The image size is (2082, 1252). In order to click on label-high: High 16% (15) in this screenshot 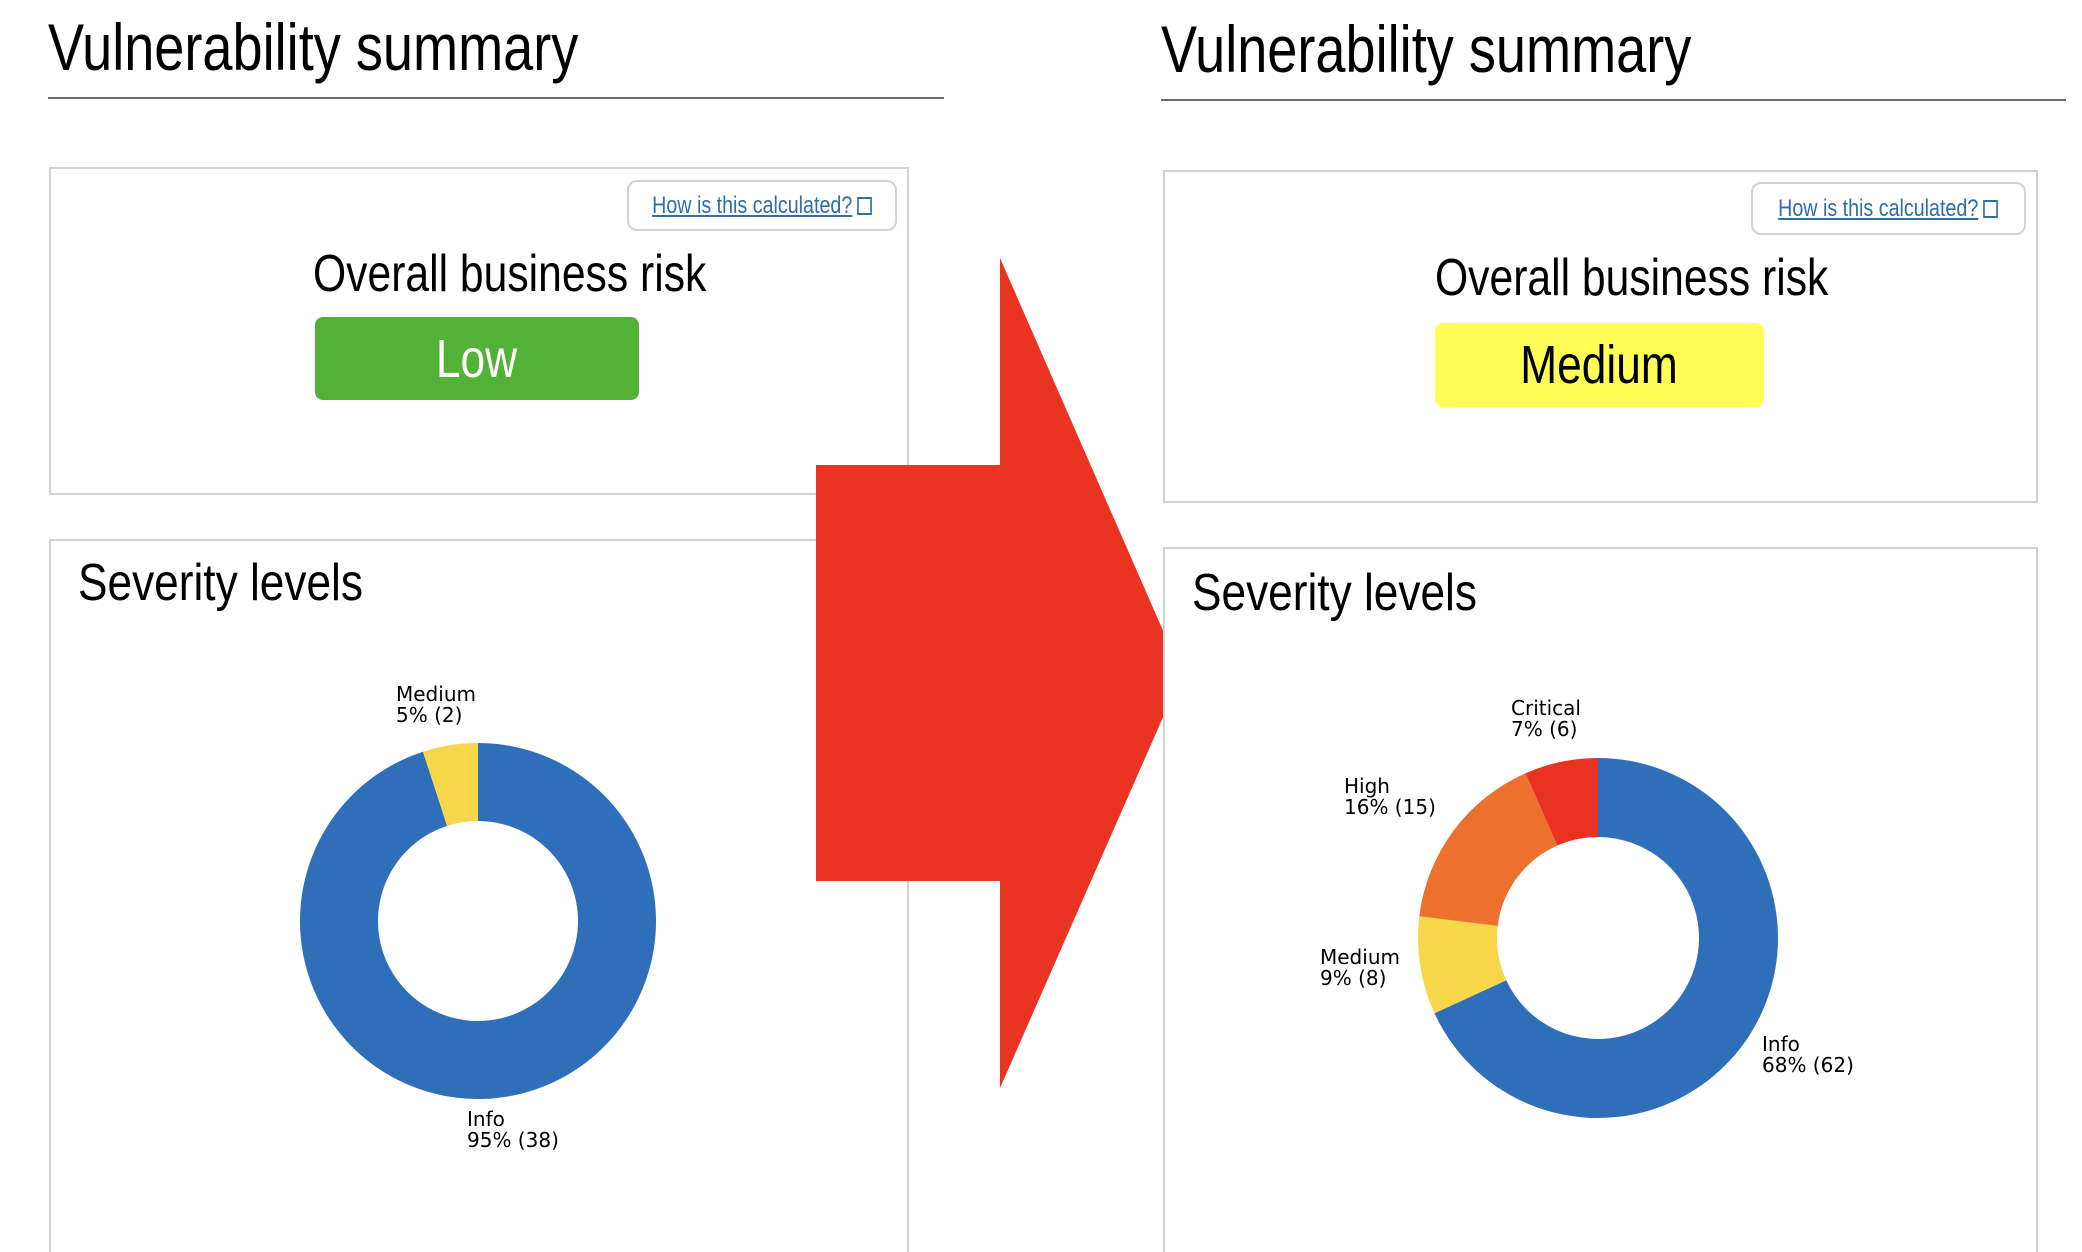, I will do `click(1390, 797)`.